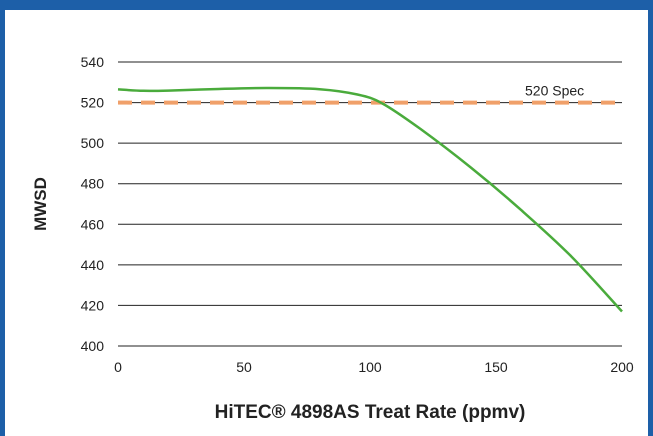 The height and width of the screenshot is (436, 653). Describe the element at coordinates (622, 367) in the screenshot. I see `x-tick-label: 200` at that location.